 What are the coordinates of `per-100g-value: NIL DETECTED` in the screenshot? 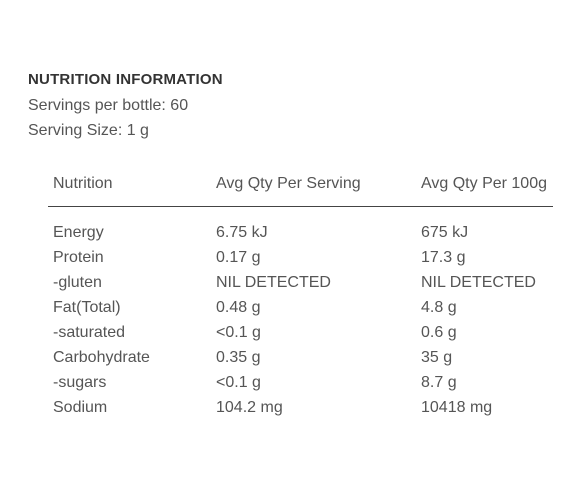 It's located at (478, 282).